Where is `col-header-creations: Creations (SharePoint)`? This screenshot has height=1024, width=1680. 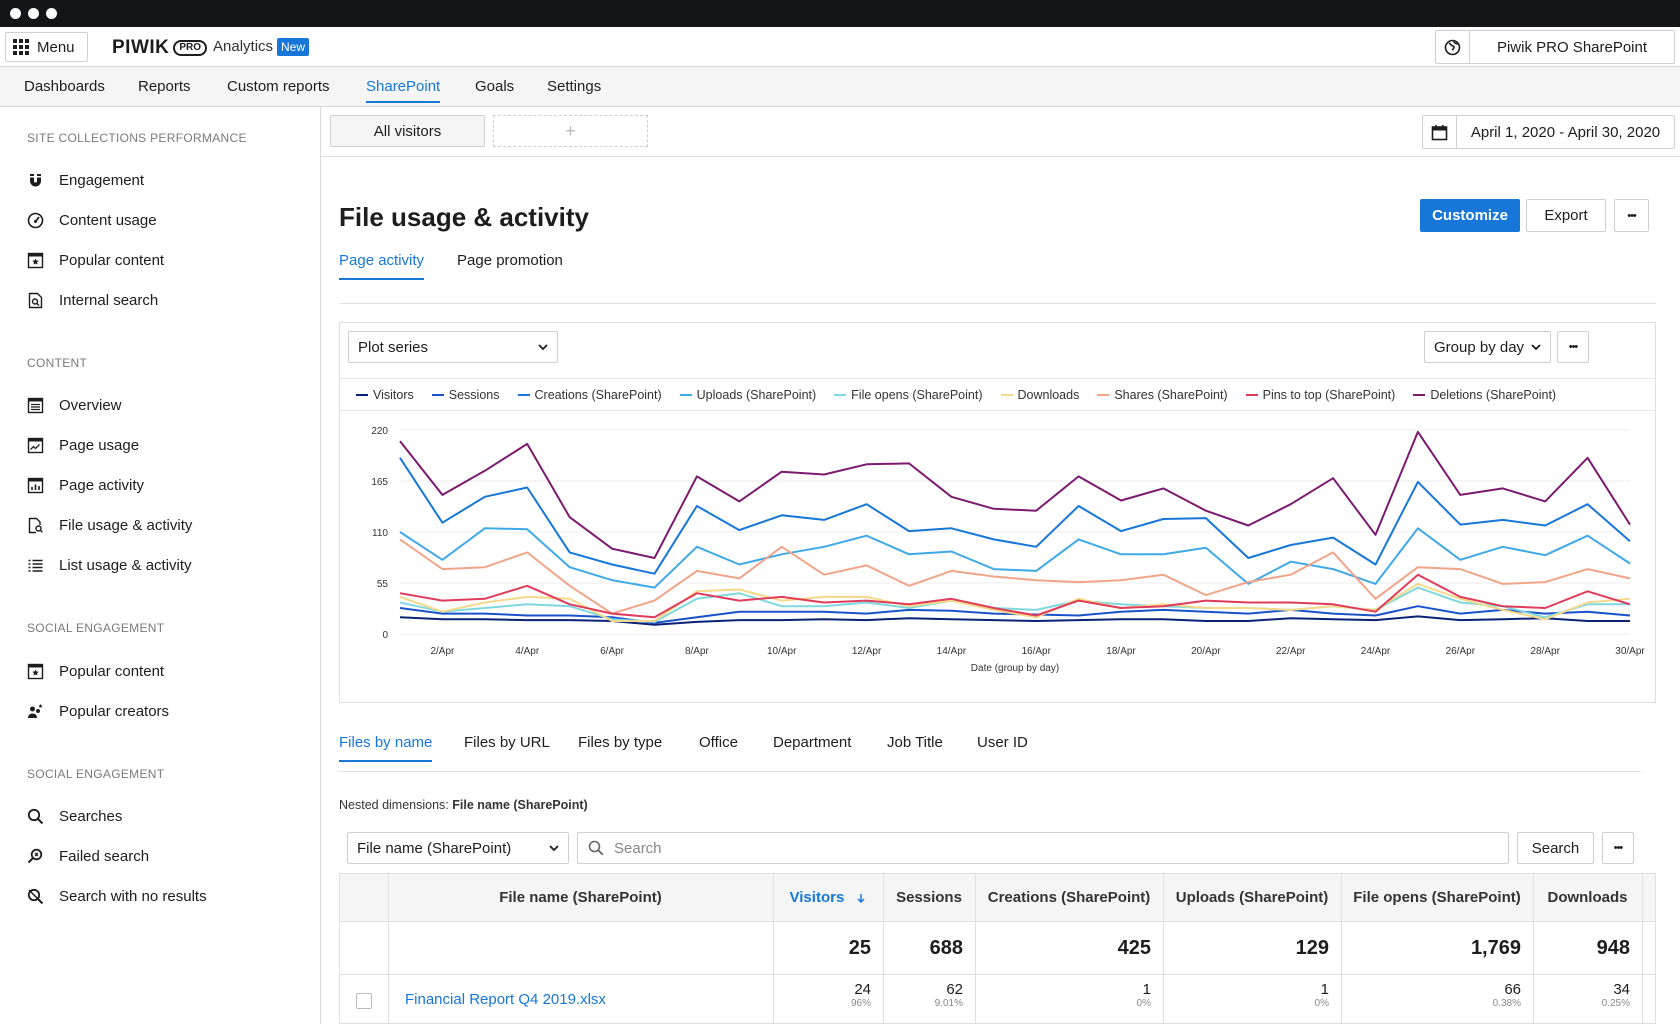 col-header-creations: Creations (SharePoint) is located at coordinates (1069, 897).